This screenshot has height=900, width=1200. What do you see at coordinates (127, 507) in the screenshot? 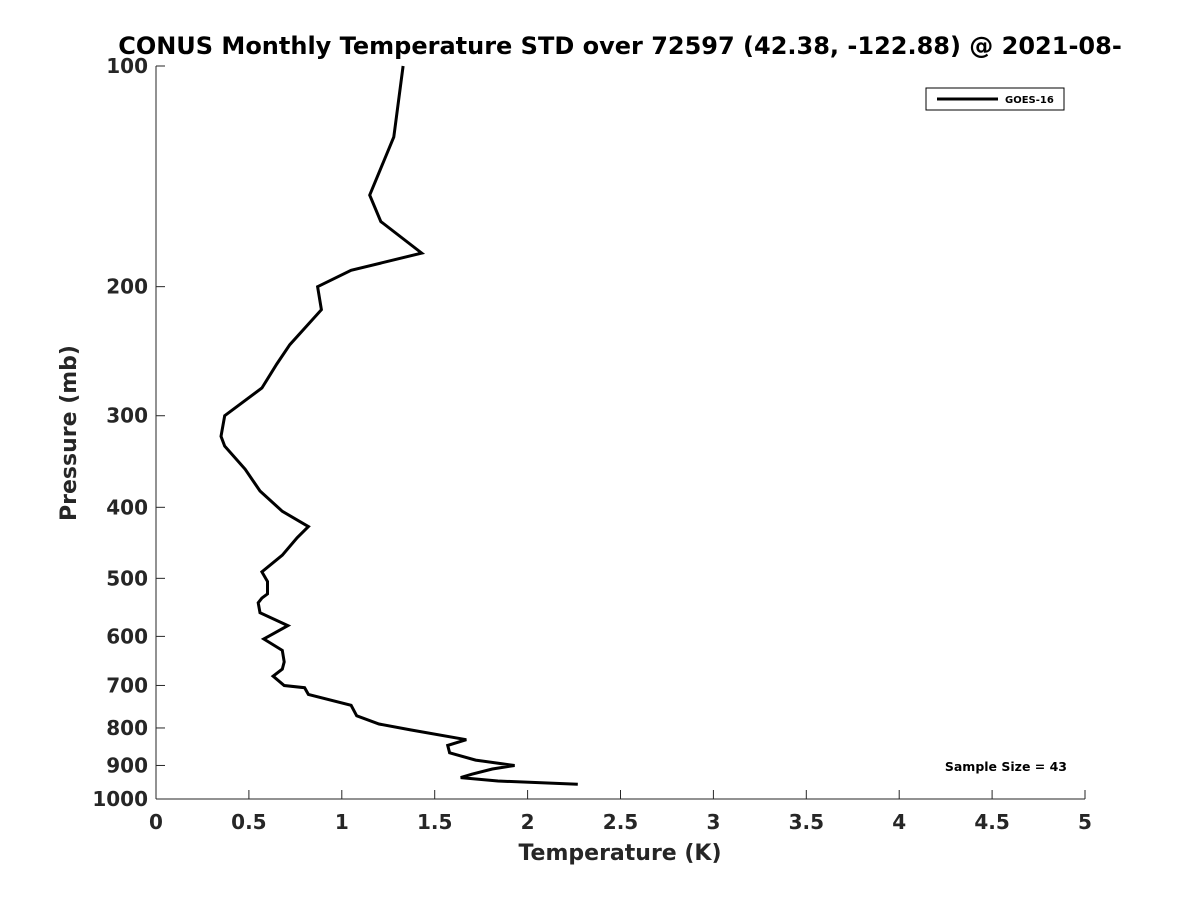
I see `y-tick-label: 400` at bounding box center [127, 507].